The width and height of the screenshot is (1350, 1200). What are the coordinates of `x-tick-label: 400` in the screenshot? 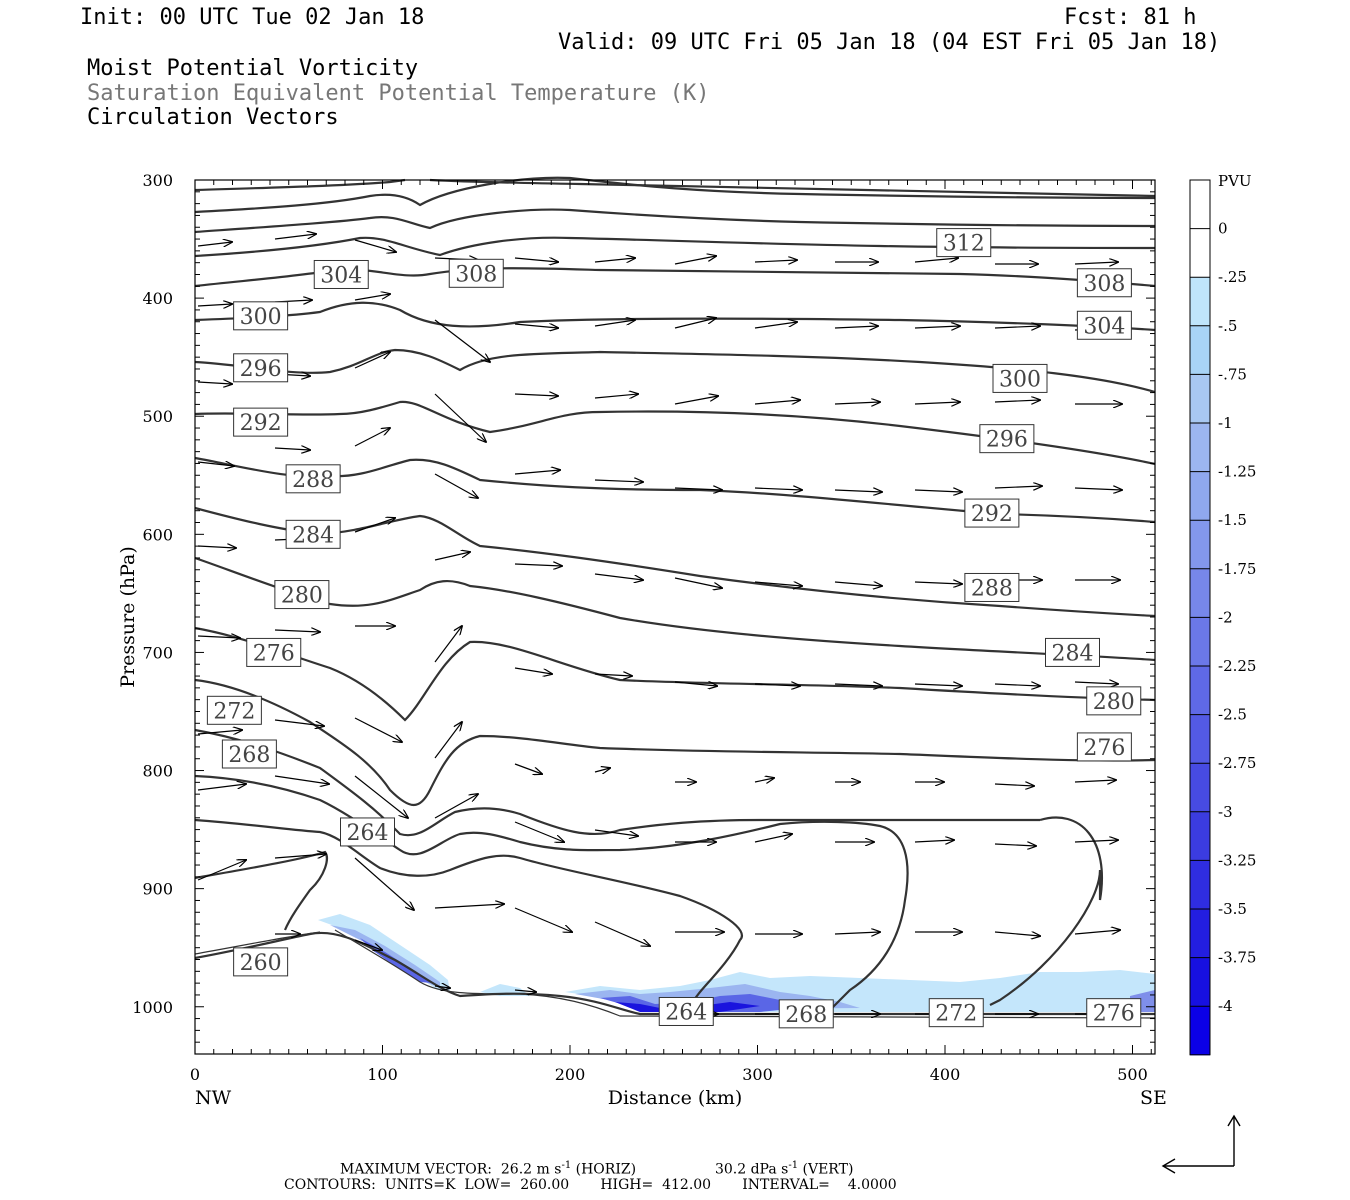 It's located at (945, 1074).